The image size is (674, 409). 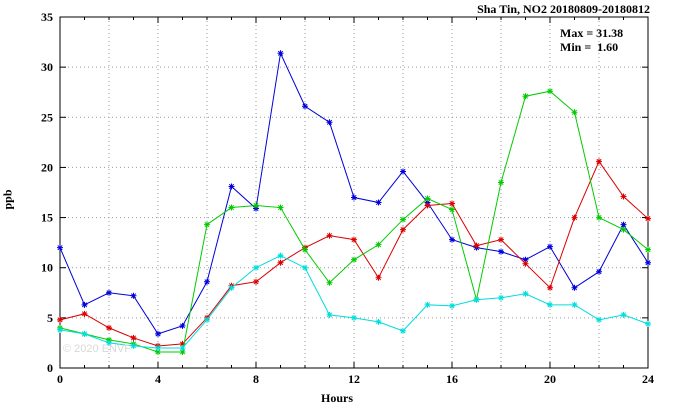 I want to click on watermark: © 2020 ENVF, so click(x=97, y=349).